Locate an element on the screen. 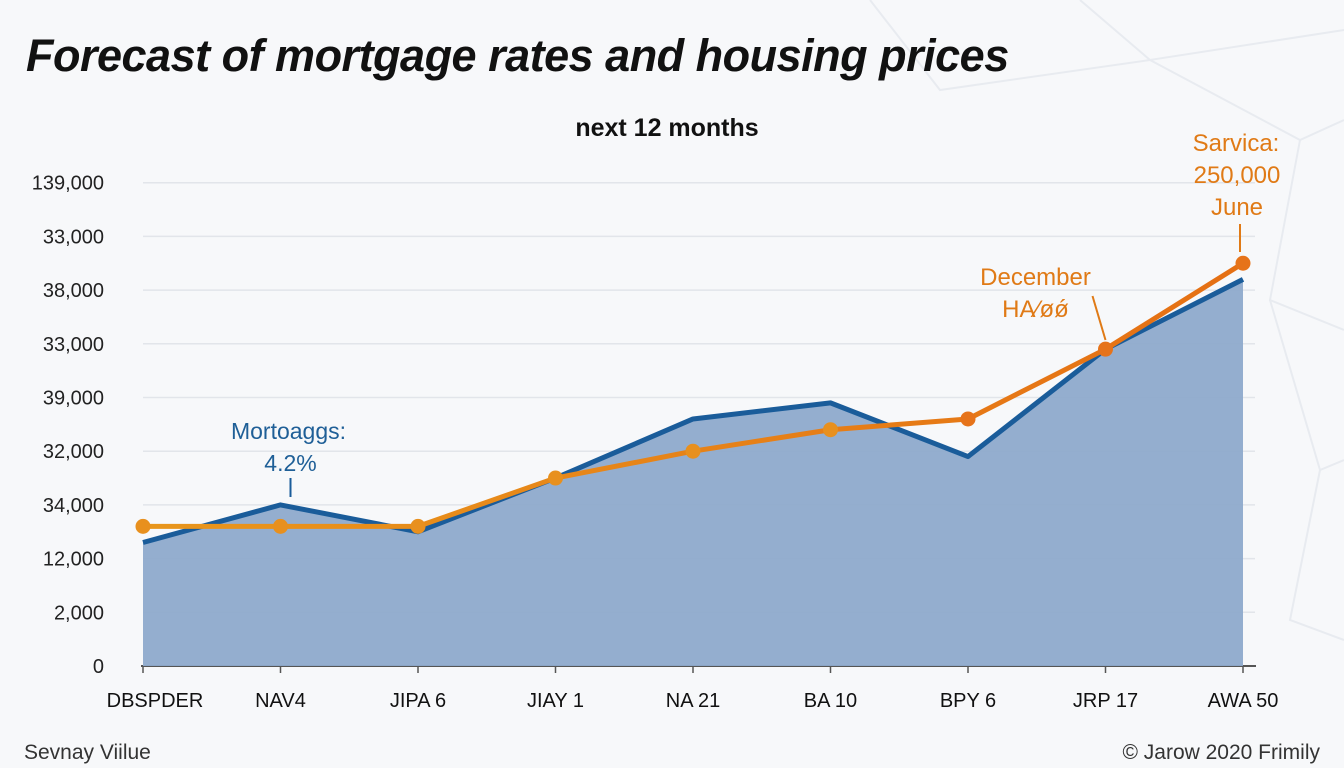 The height and width of the screenshot is (768, 1344). x-tick-label: BA 10 is located at coordinates (830, 701).